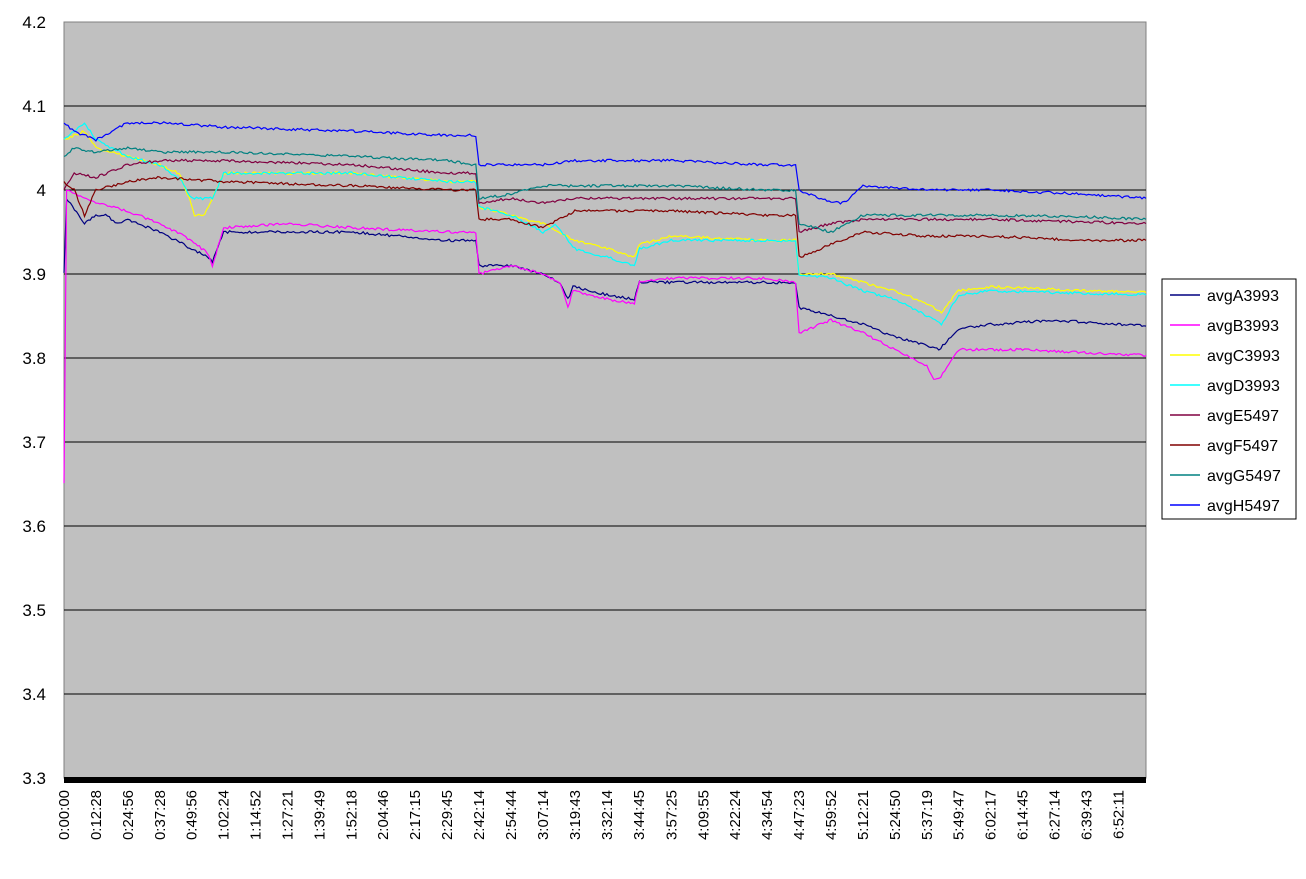  I want to click on x-tick-label: 1:39:49, so click(319, 815).